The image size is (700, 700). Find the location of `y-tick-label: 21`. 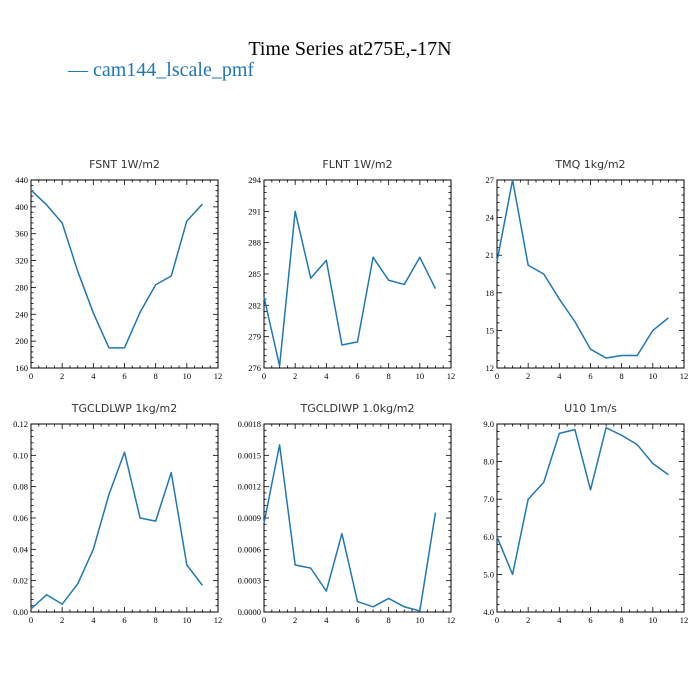

y-tick-label: 21 is located at coordinates (490, 255).